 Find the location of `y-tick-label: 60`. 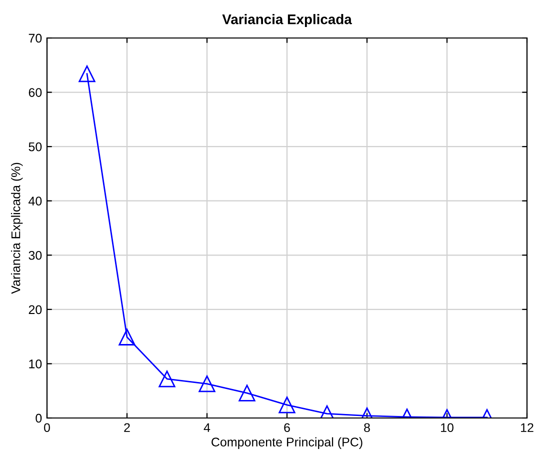

y-tick-label: 60 is located at coordinates (35, 92).